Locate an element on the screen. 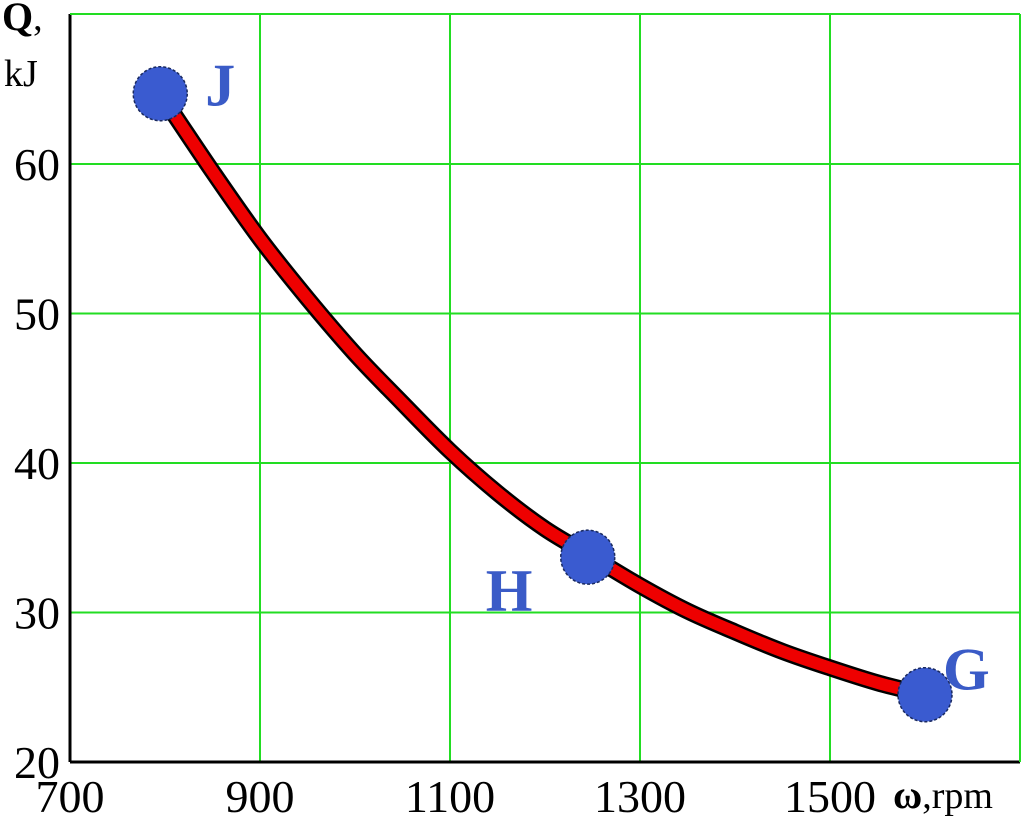 This screenshot has width=1030, height=817. y-tick-label: 30 is located at coordinates (37, 613).